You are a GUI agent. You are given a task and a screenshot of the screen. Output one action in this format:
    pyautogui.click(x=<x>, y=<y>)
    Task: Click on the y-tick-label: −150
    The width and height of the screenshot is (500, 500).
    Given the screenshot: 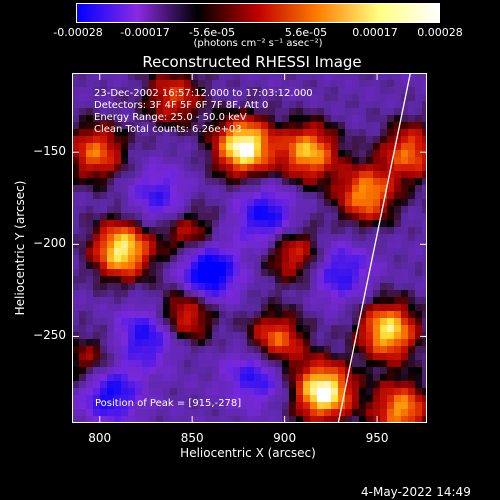 What is the action you would take?
    pyautogui.click(x=49, y=151)
    